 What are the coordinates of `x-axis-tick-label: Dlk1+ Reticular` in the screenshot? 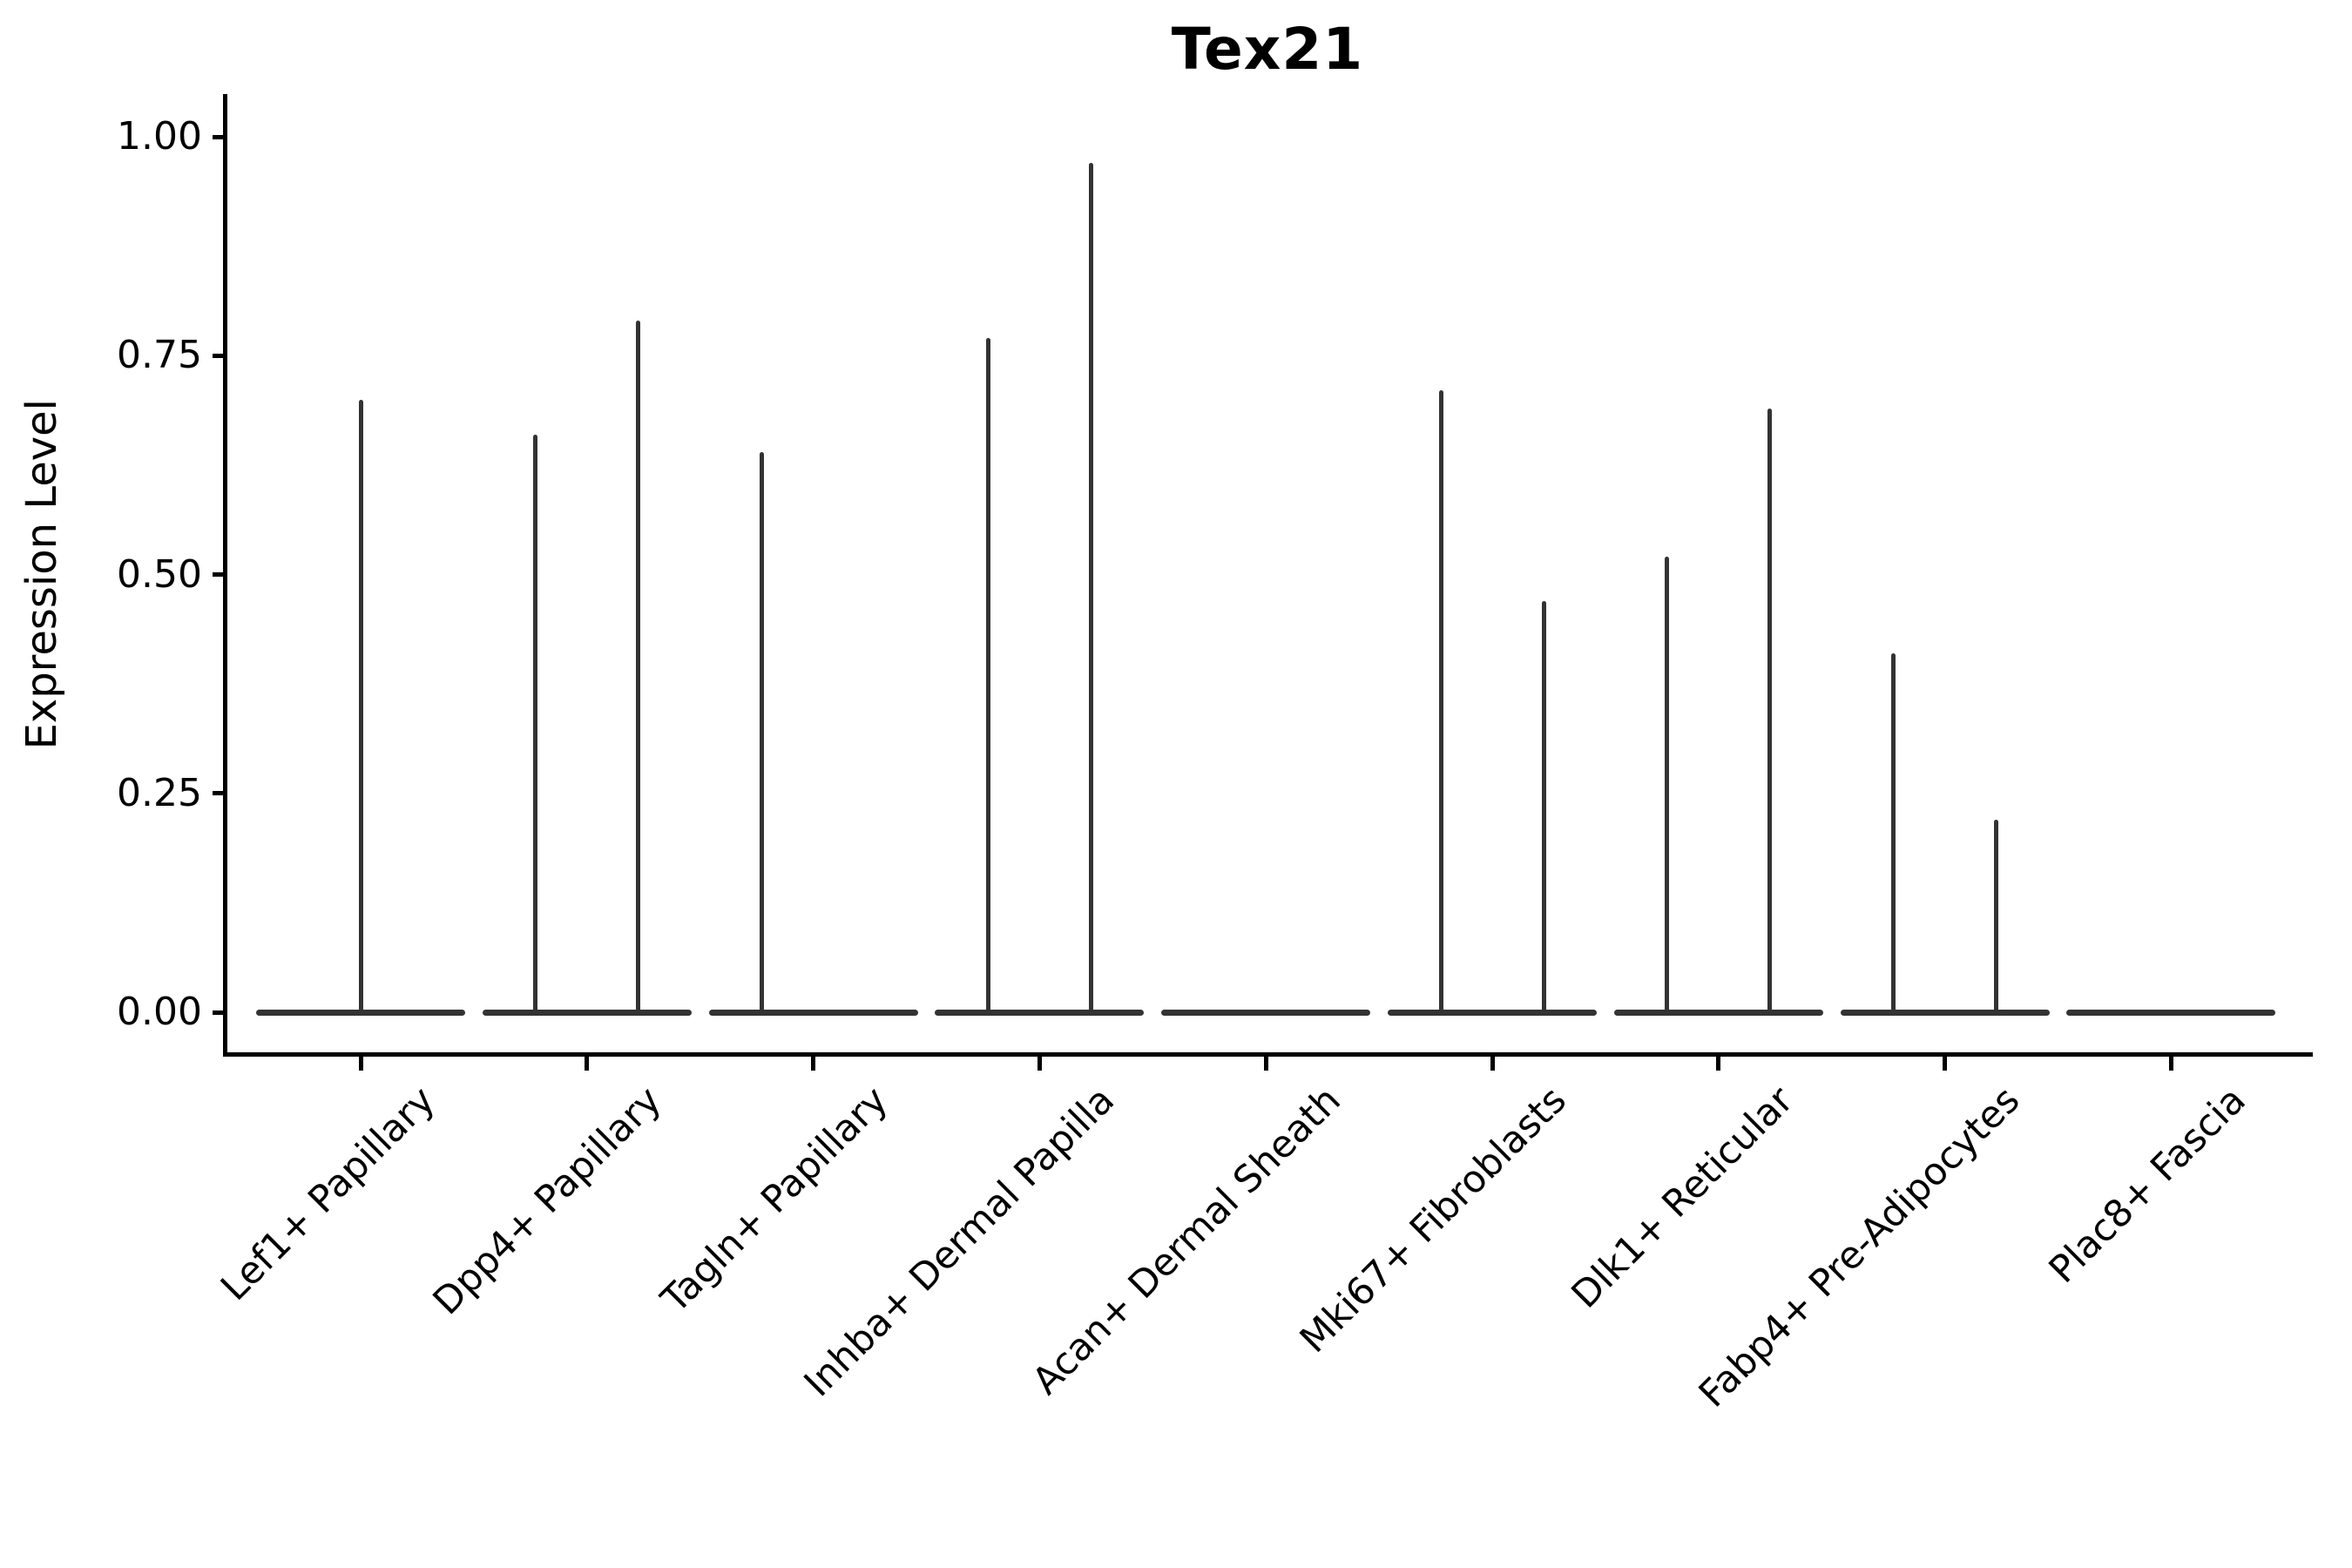 It's located at (1683, 1197).